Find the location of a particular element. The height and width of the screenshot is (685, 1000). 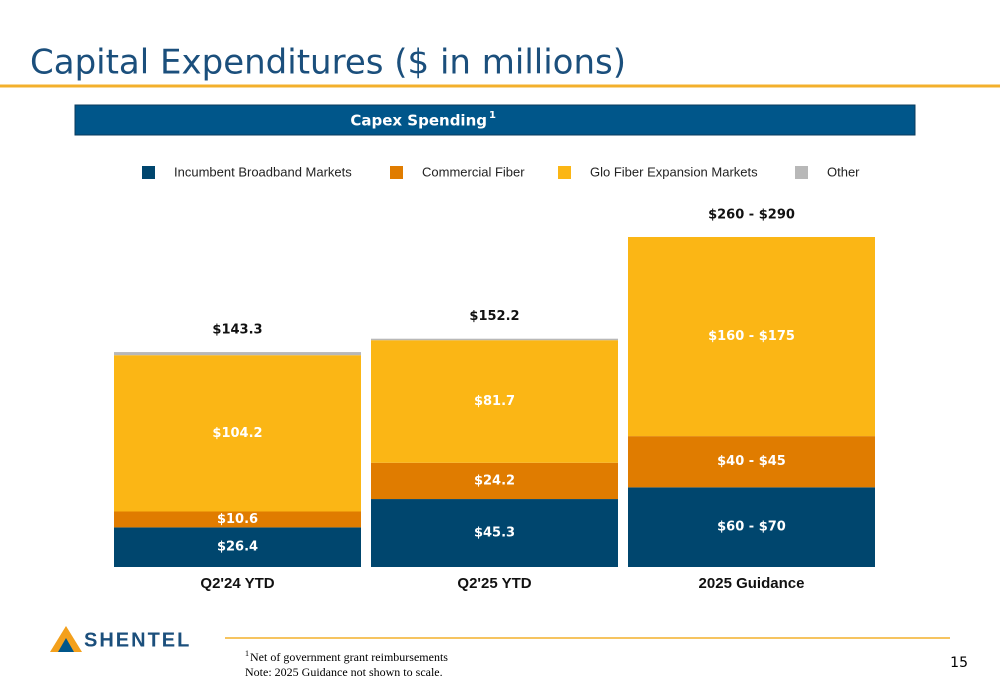

footnote: Net of government grant reimbursements is located at coordinates (349, 657).